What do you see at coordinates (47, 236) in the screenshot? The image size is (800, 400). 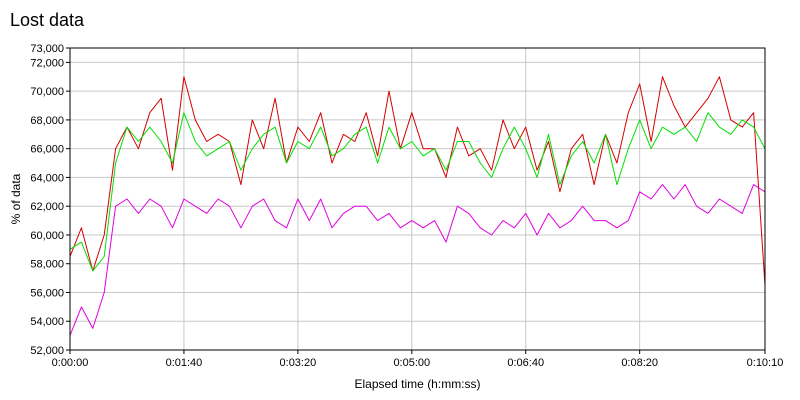 I see `y-tick-label: 60,000` at bounding box center [47, 236].